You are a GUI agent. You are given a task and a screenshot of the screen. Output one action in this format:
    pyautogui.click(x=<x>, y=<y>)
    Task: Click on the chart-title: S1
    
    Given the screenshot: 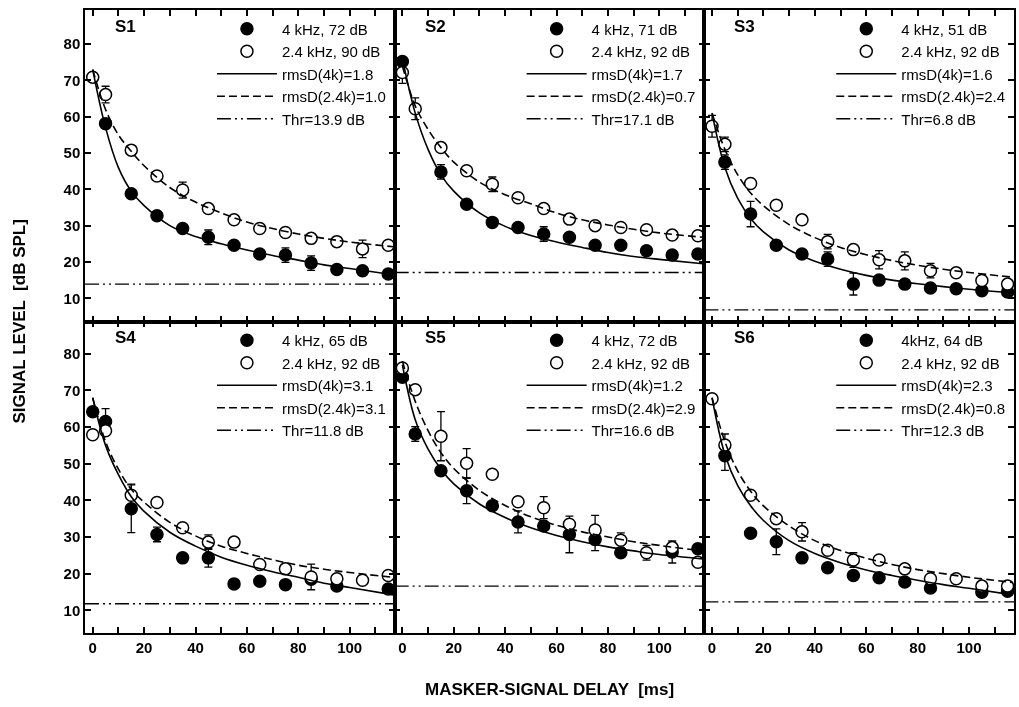 What is the action you would take?
    pyautogui.click(x=125, y=26)
    